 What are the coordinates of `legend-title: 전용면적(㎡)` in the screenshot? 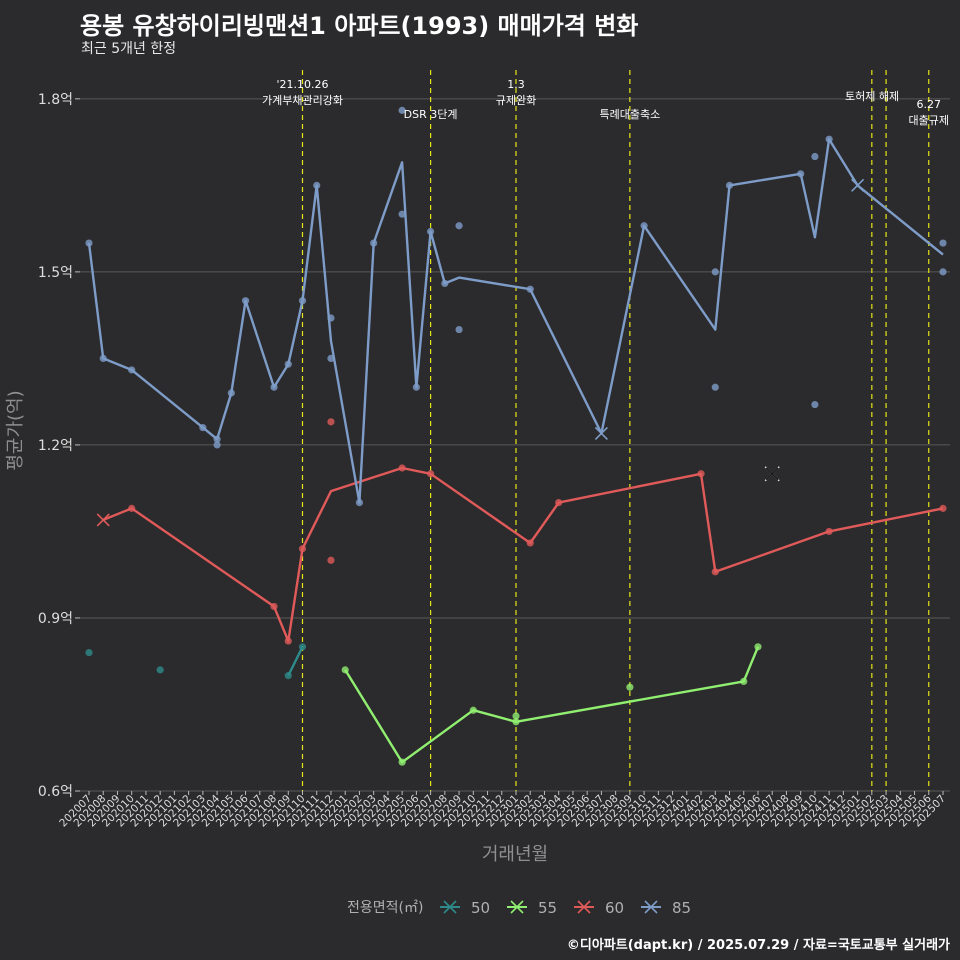 It's located at (385, 908).